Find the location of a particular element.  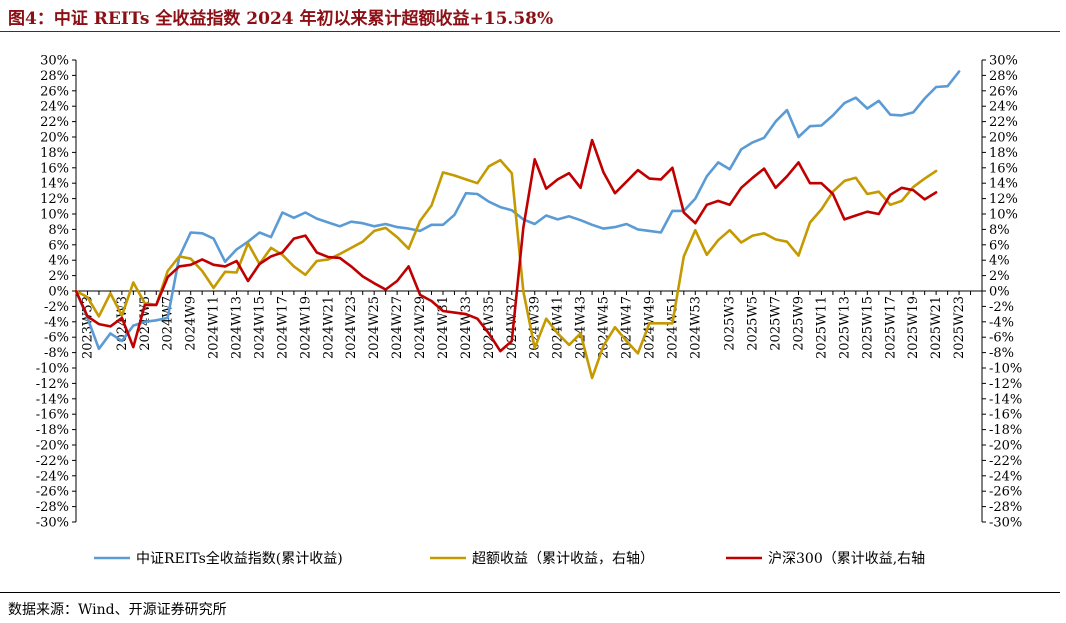

x-tick-label: 2025W19 is located at coordinates (913, 327).